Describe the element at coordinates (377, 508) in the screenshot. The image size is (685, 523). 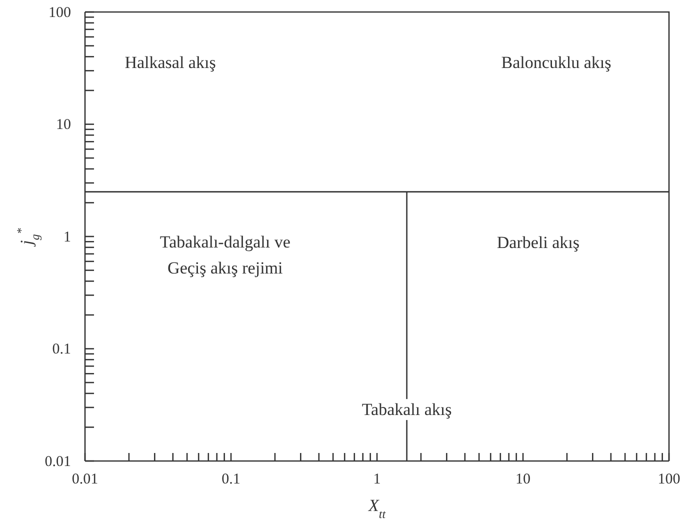
I see `x-axis-title: X$_{tt}$` at that location.